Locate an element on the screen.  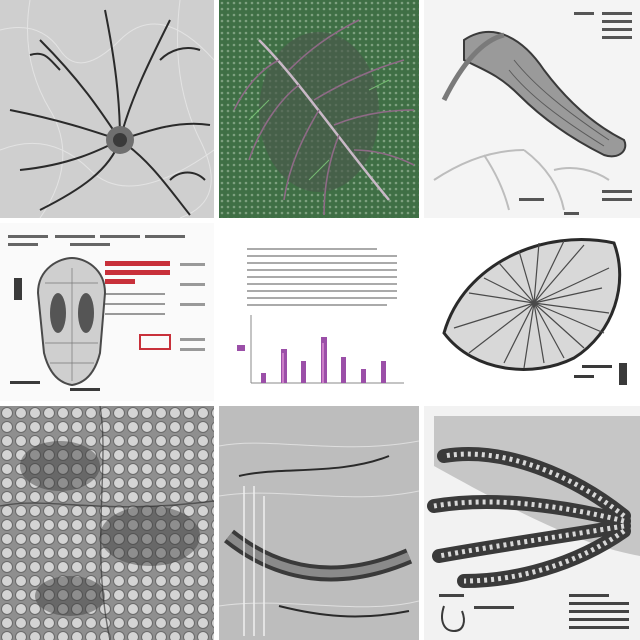
radiating-network-illustration is located at coordinates (107, 109).